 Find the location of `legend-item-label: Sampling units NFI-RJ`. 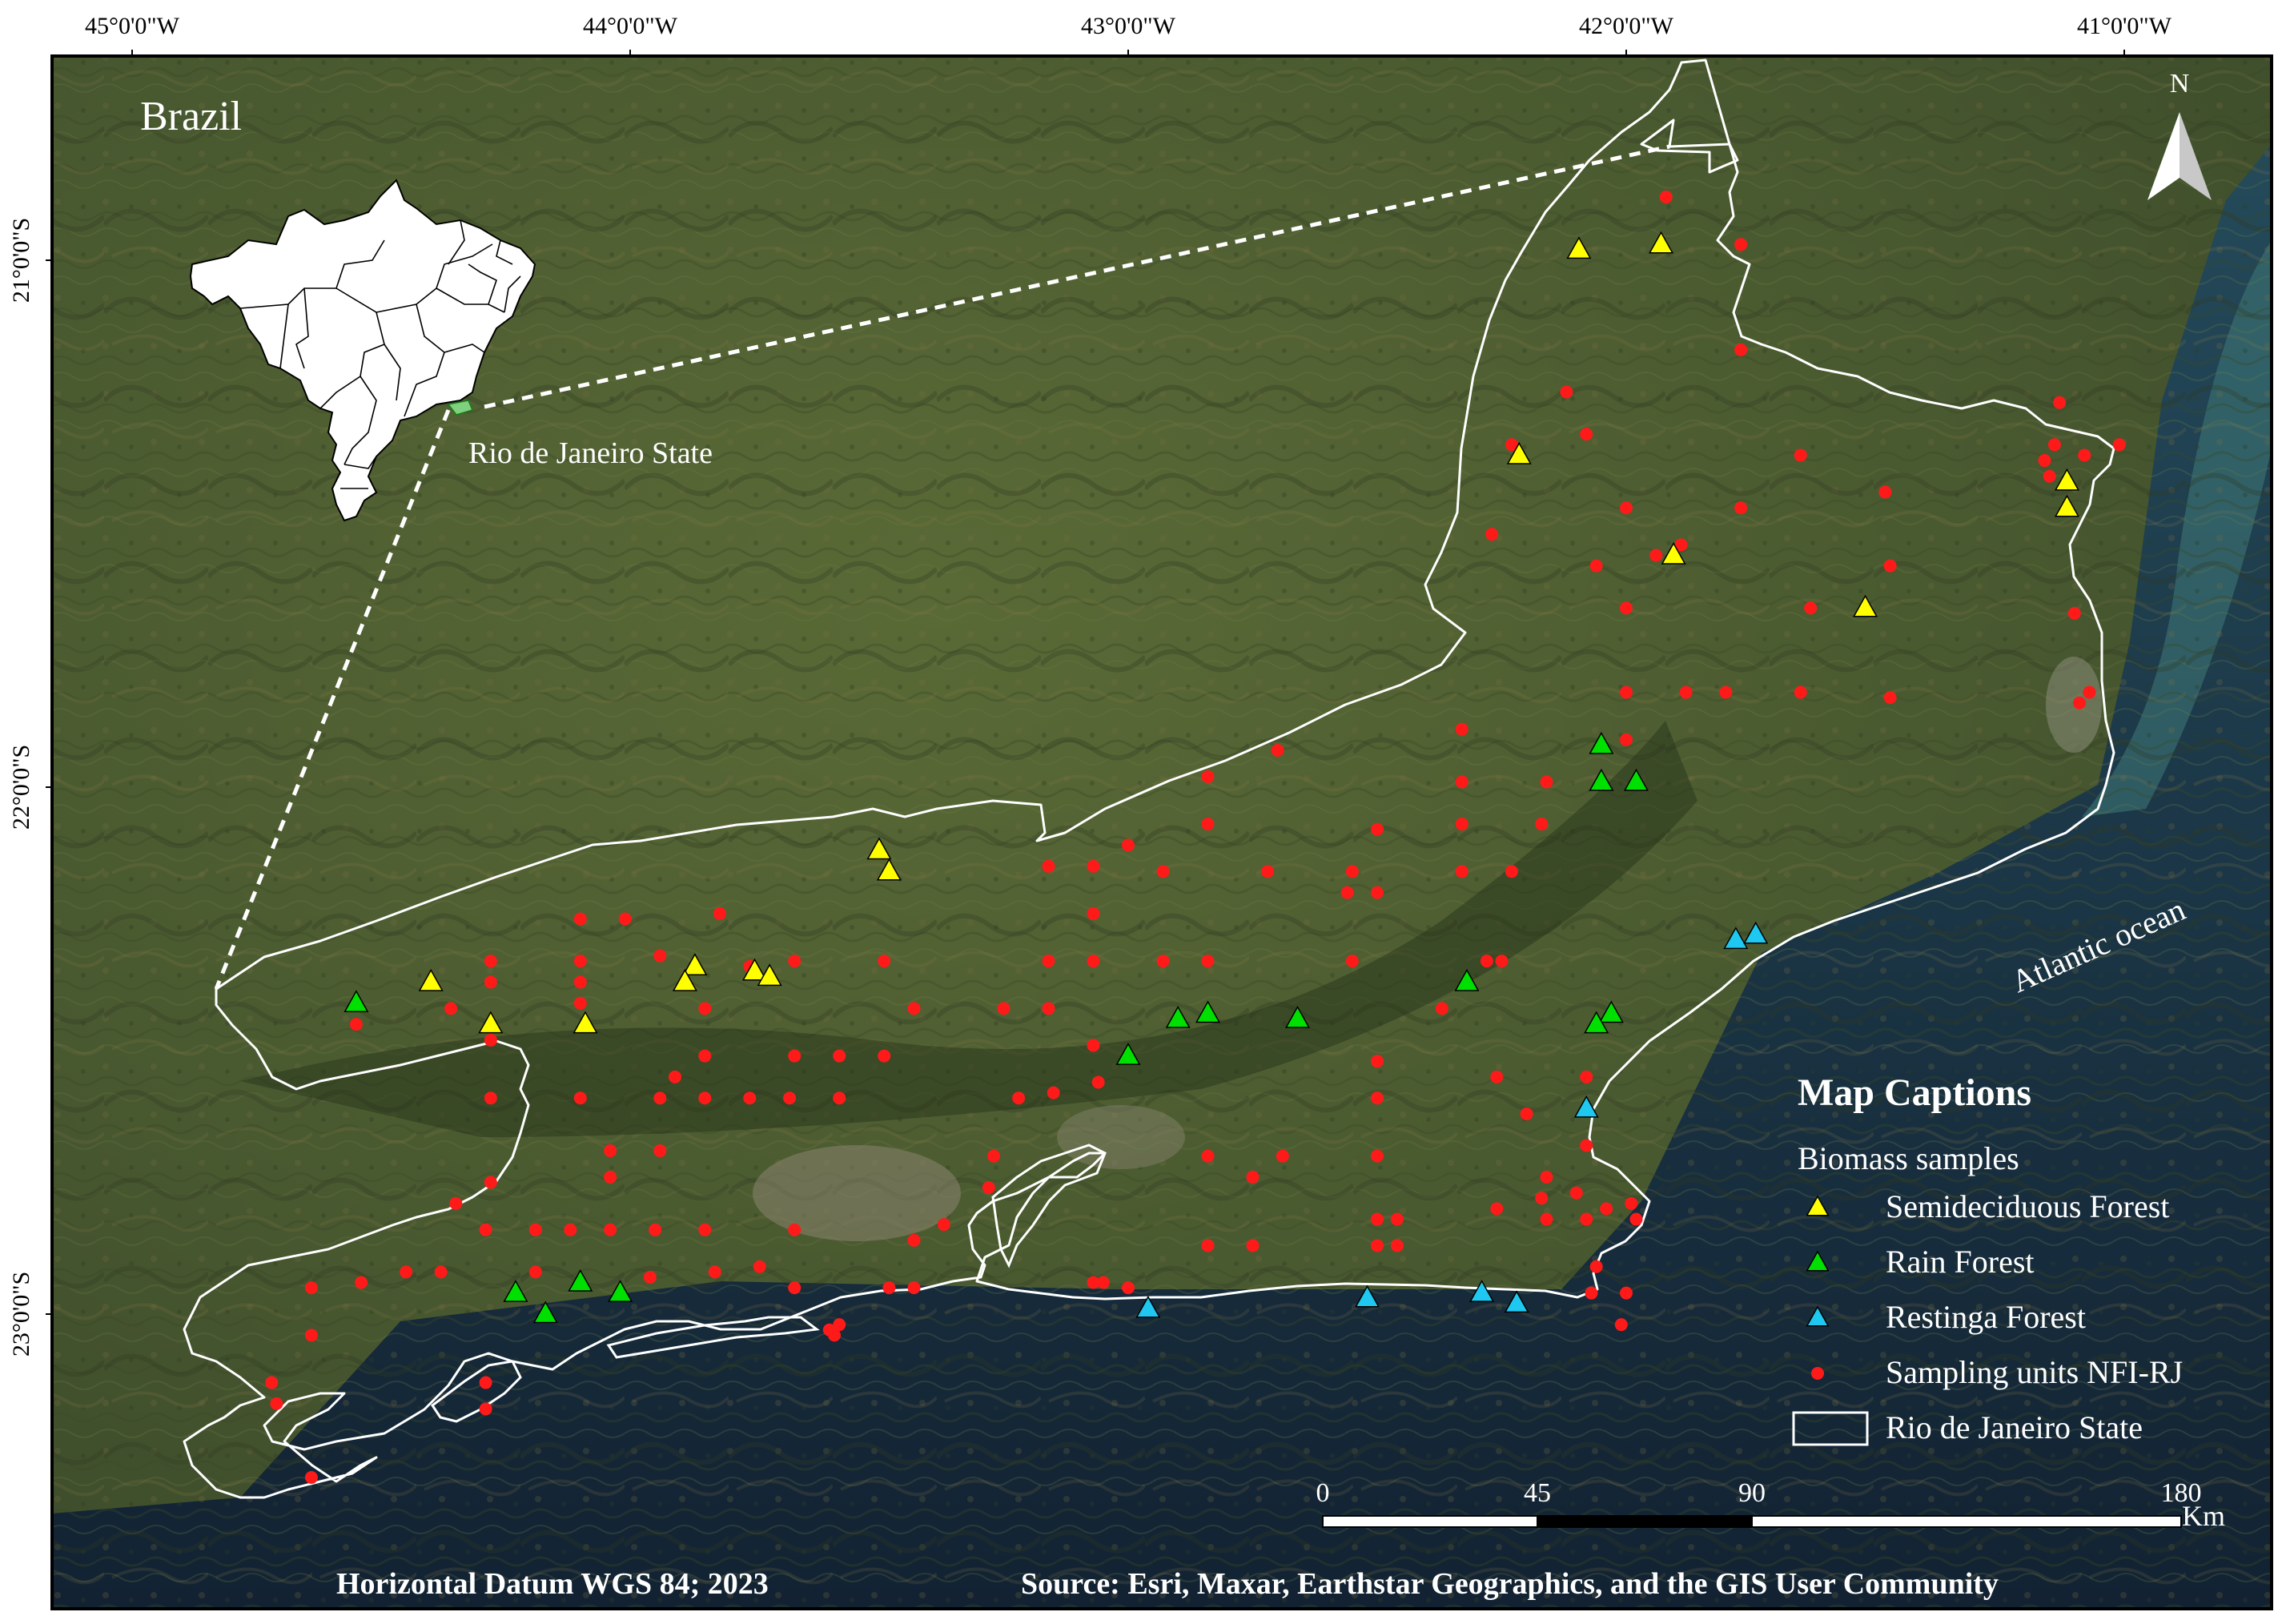

legend-item-label: Sampling units NFI-RJ is located at coordinates (2035, 1372).